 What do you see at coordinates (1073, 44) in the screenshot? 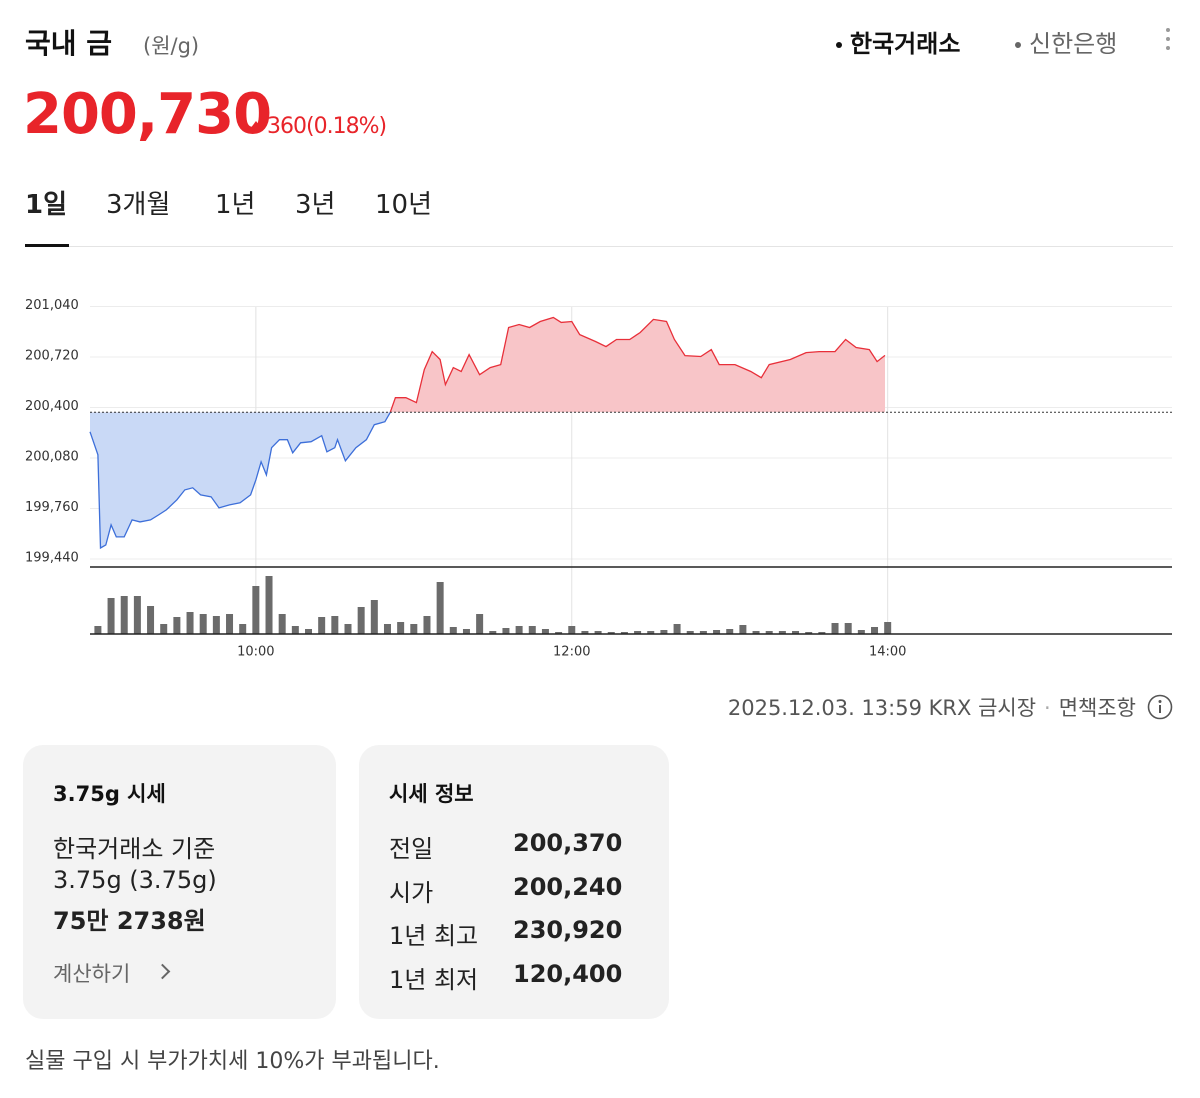
I see `source-label: 신한은행` at bounding box center [1073, 44].